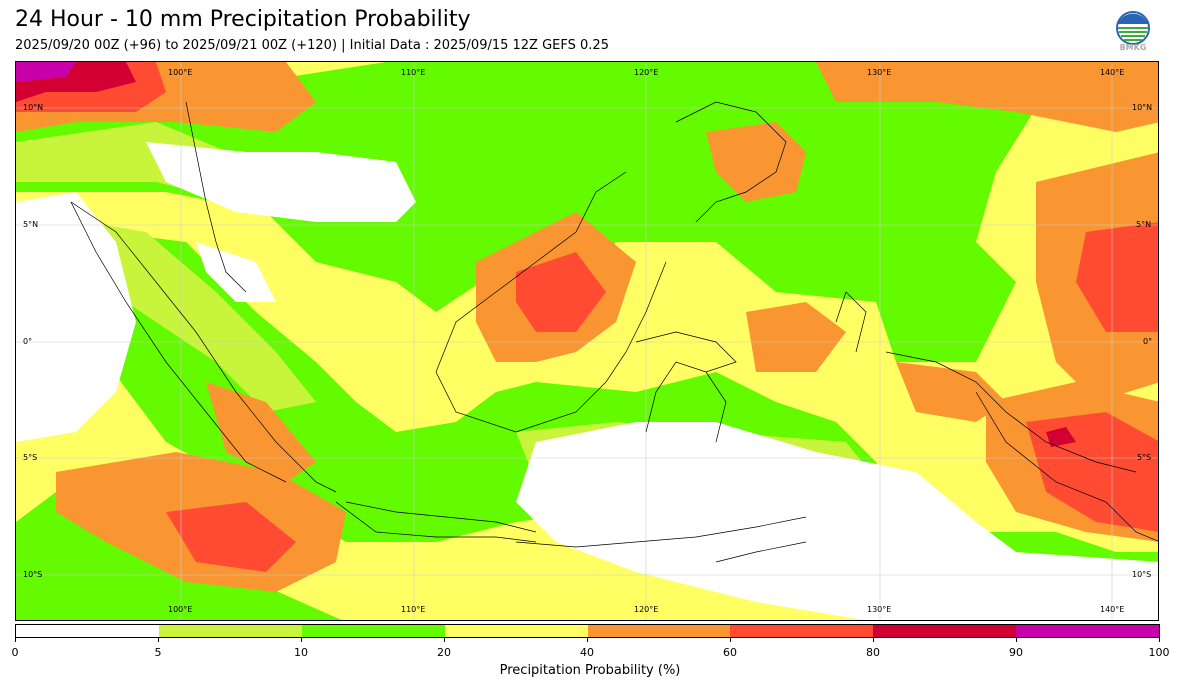 This screenshot has width=1180, height=690. What do you see at coordinates (444, 652) in the screenshot?
I see `colorbar-tick-20: 20` at bounding box center [444, 652].